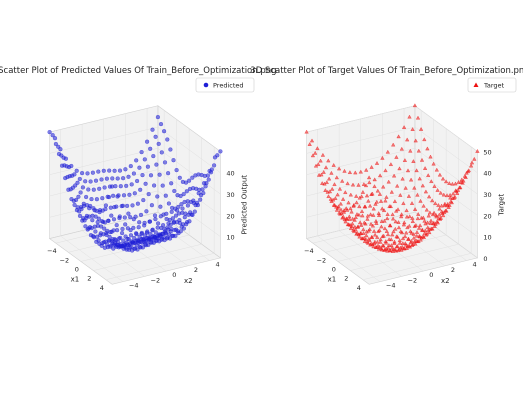 Image resolution: width=523 pixels, height=404 pixels. Describe the element at coordinates (487, 216) in the screenshot. I see `z-tick-label: 20` at that location.